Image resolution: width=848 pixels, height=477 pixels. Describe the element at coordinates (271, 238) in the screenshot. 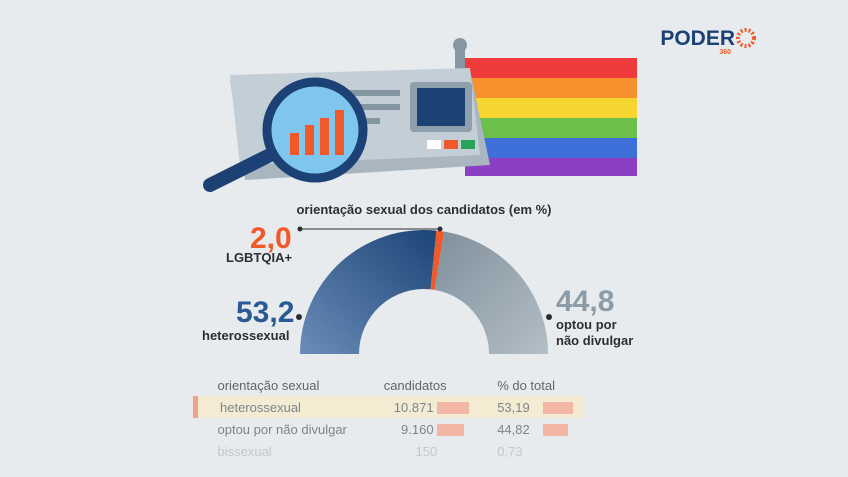

I see `value-label: 2,0` at that location.